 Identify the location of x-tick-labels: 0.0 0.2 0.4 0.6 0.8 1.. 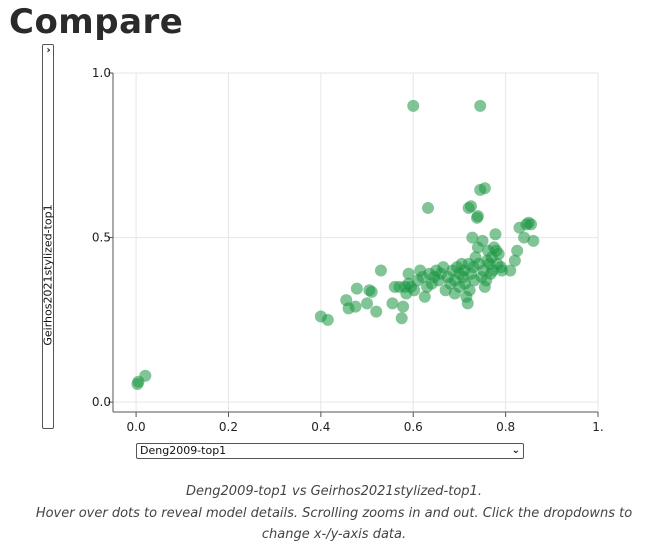
(365, 427).